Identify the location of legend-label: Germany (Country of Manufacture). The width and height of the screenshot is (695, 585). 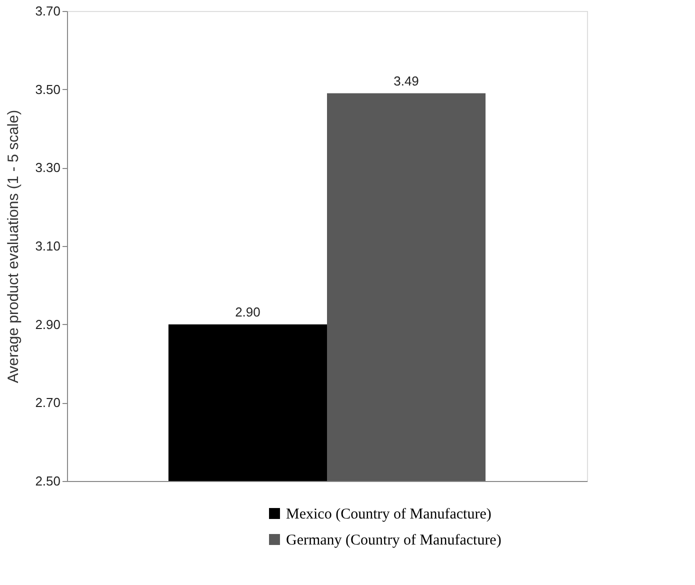
(394, 540).